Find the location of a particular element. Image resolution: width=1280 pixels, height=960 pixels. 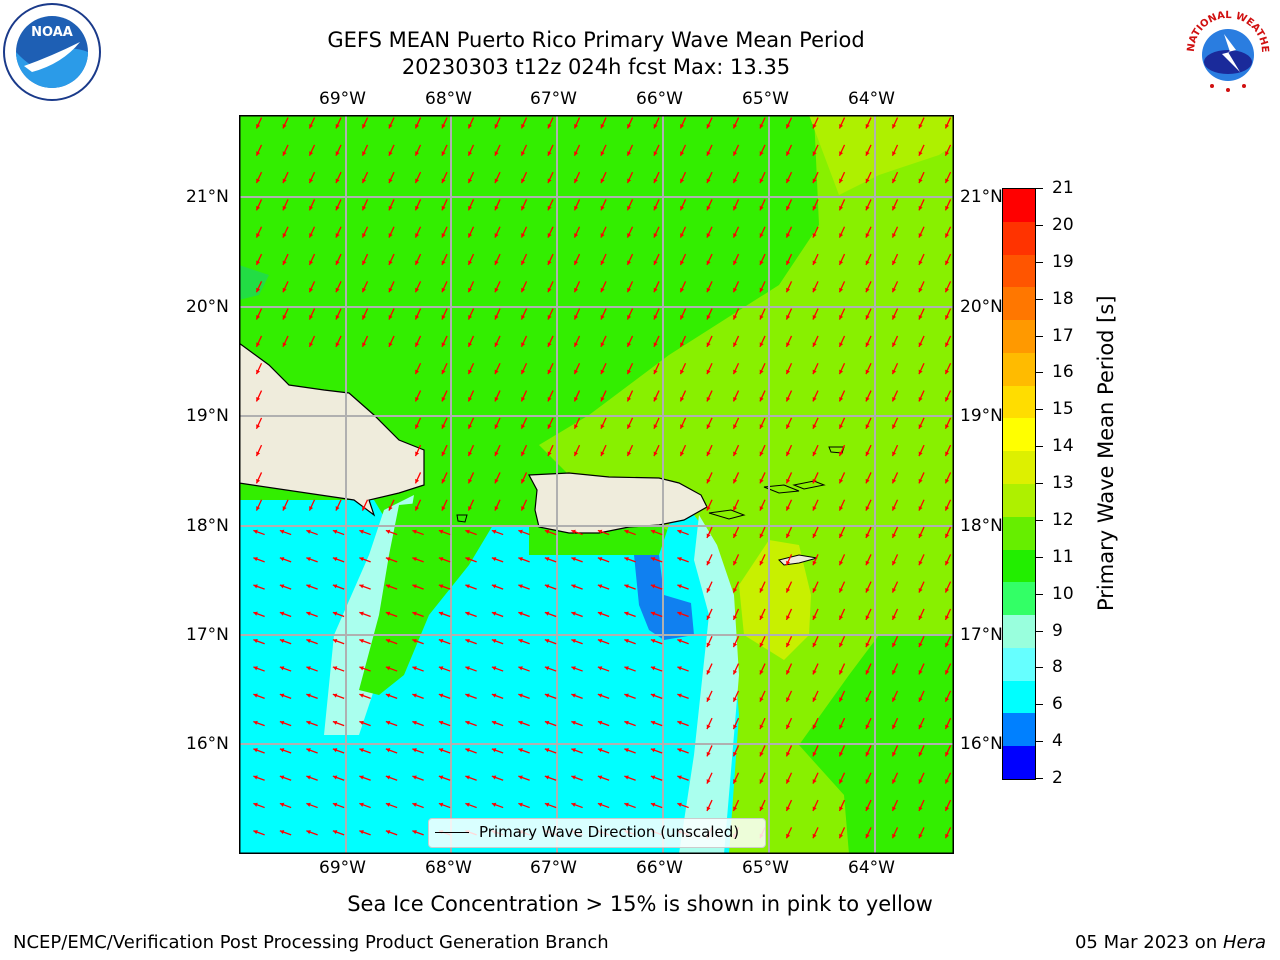

lon-label-top: 66°W is located at coordinates (659, 99).